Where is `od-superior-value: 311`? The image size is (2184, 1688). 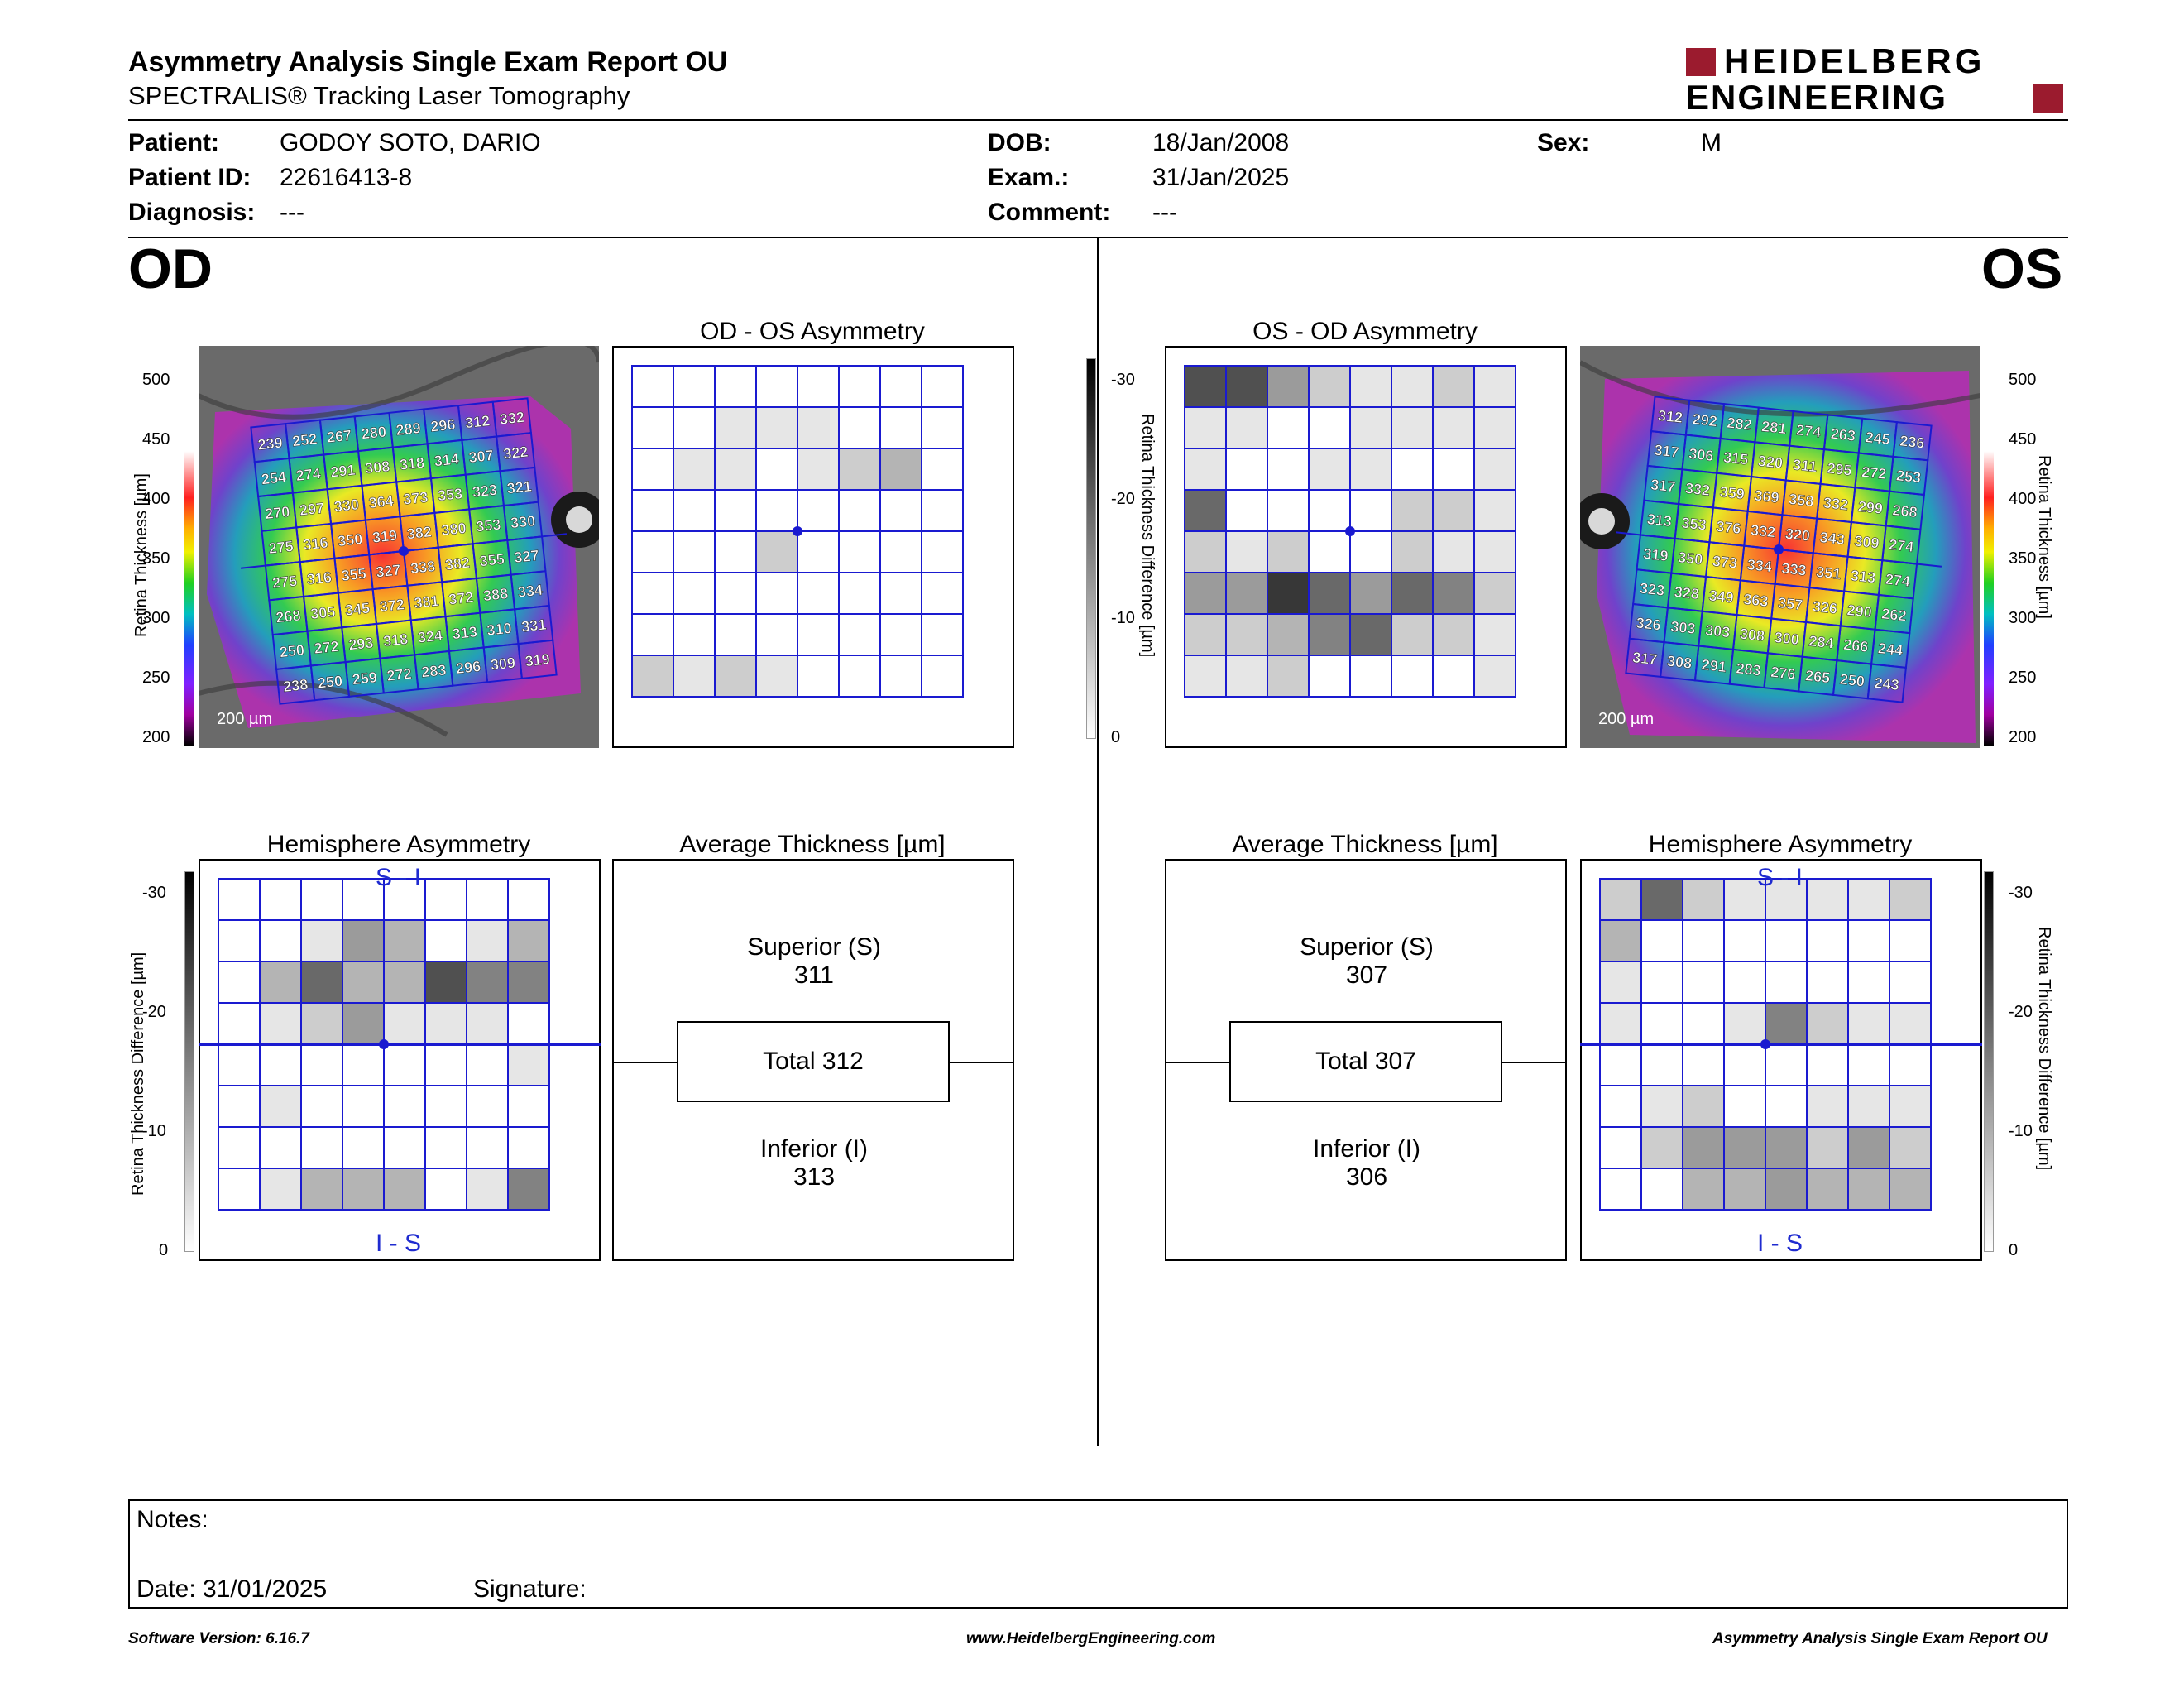 od-superior-value: 311 is located at coordinates (814, 975).